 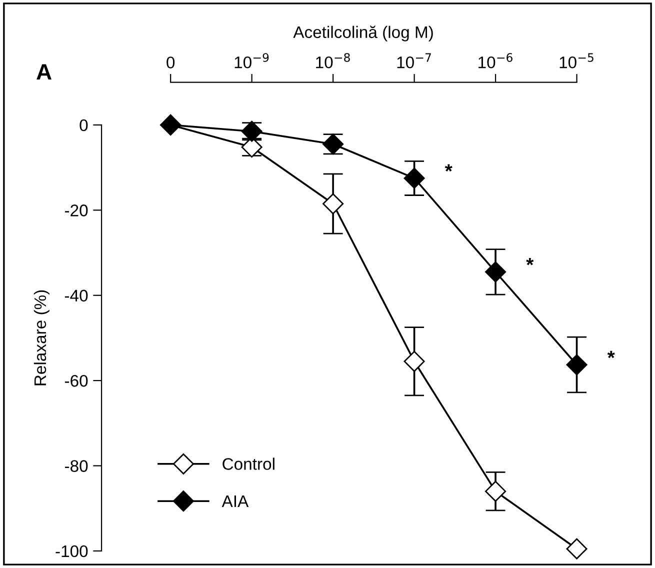 What do you see at coordinates (76, 466) in the screenshot?
I see `y-tick-label: -80` at bounding box center [76, 466].